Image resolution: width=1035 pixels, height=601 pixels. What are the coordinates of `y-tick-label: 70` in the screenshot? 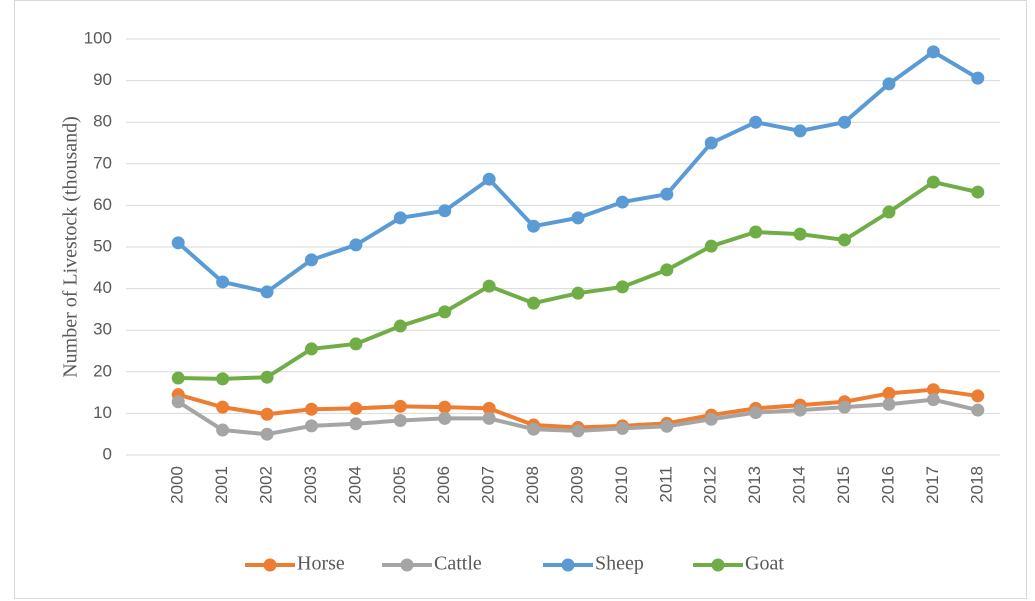 It's located at (102, 162).